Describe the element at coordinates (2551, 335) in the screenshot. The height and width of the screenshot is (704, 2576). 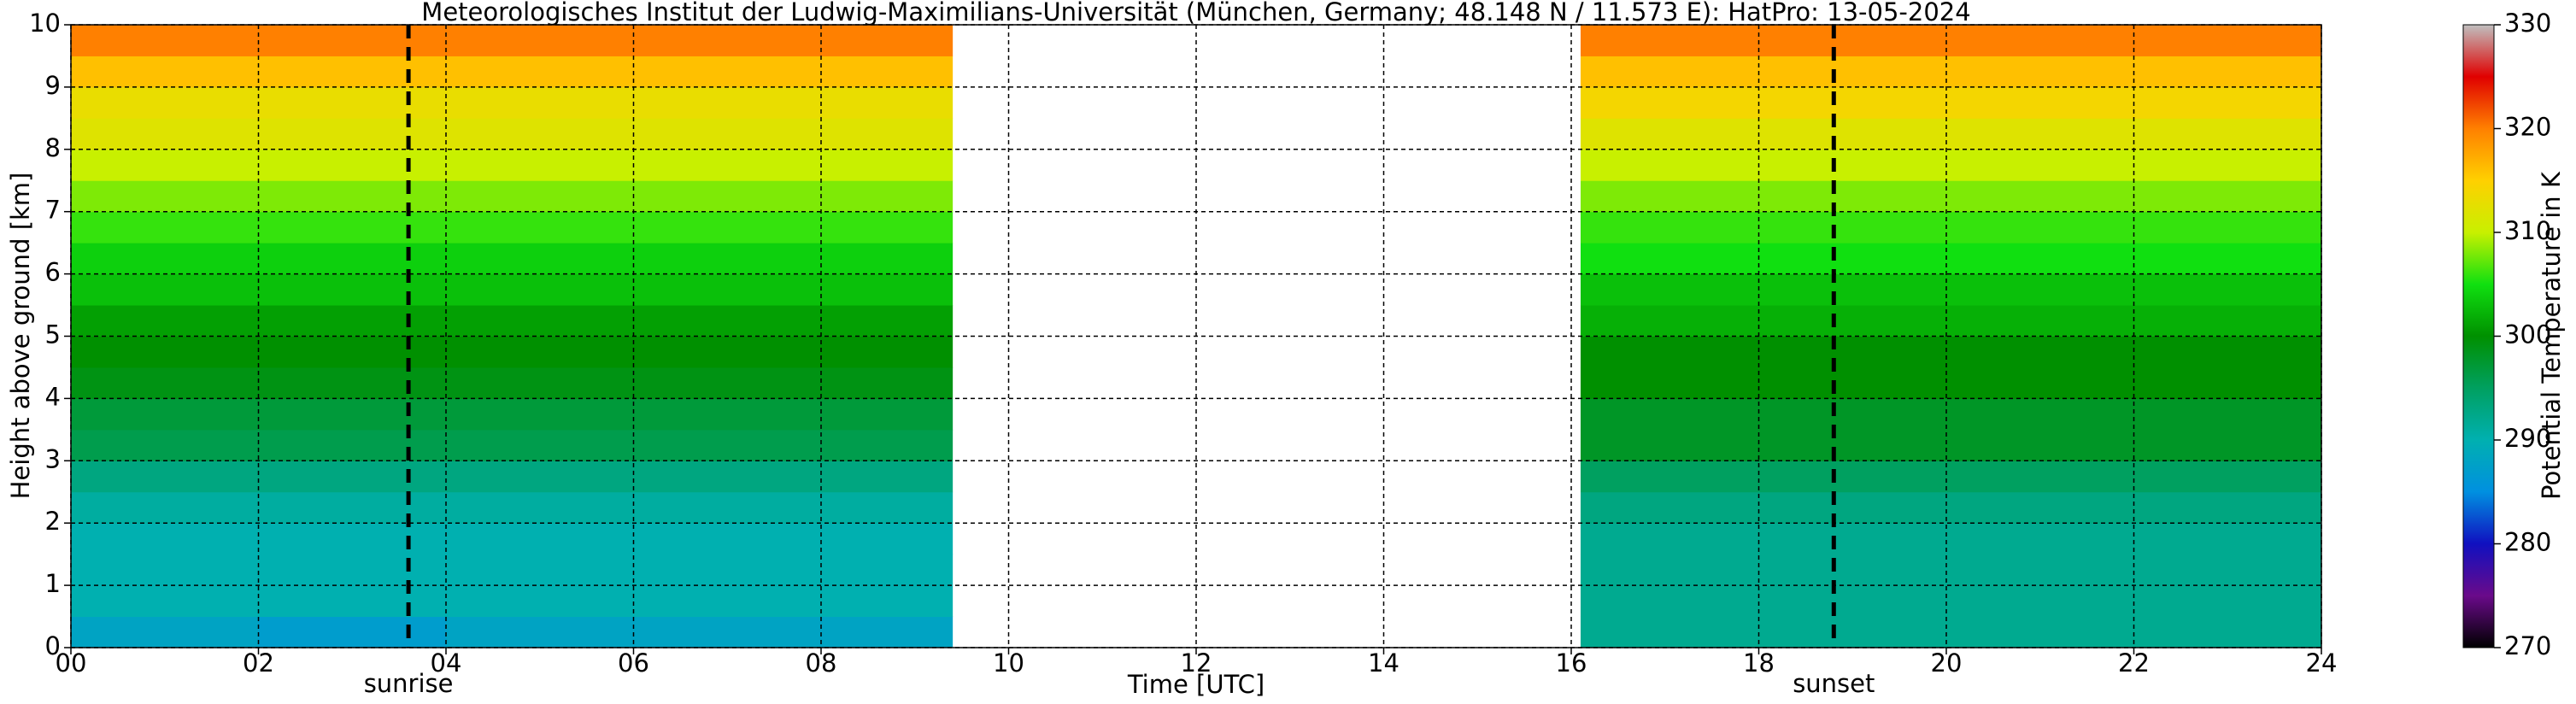
I see `colorbar-label: Potential Temperature in K` at that location.